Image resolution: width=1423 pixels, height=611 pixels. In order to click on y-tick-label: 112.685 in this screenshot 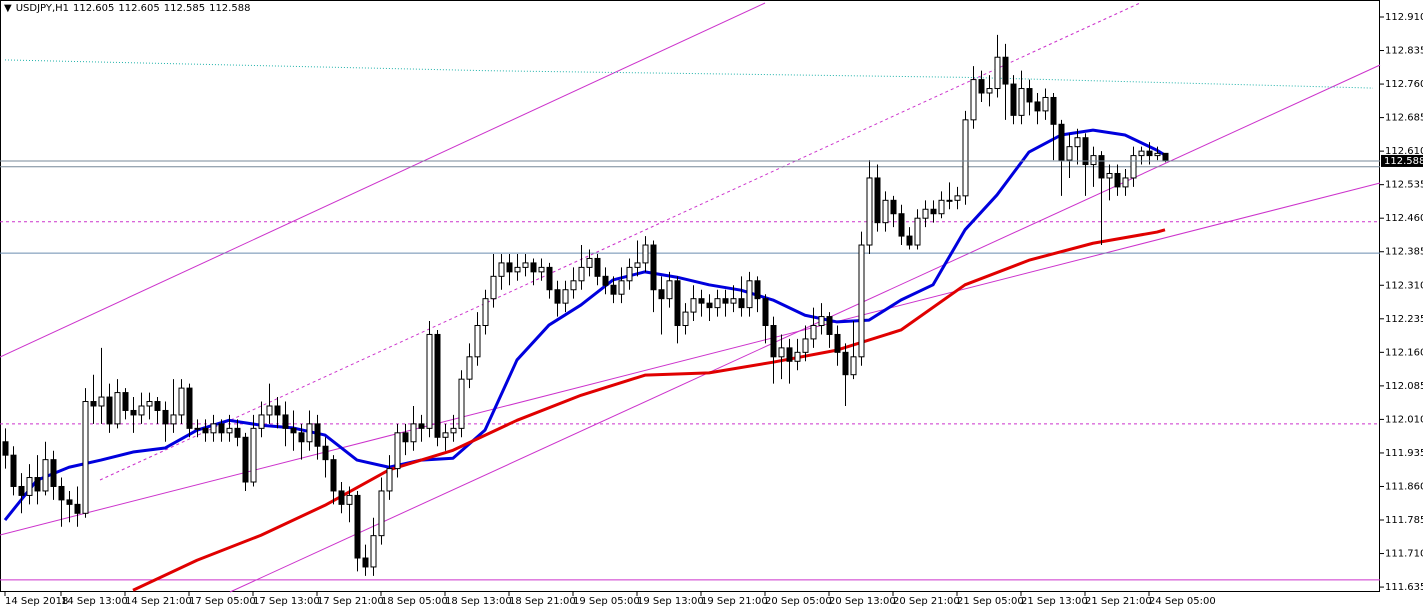, I will do `click(1404, 118)`.